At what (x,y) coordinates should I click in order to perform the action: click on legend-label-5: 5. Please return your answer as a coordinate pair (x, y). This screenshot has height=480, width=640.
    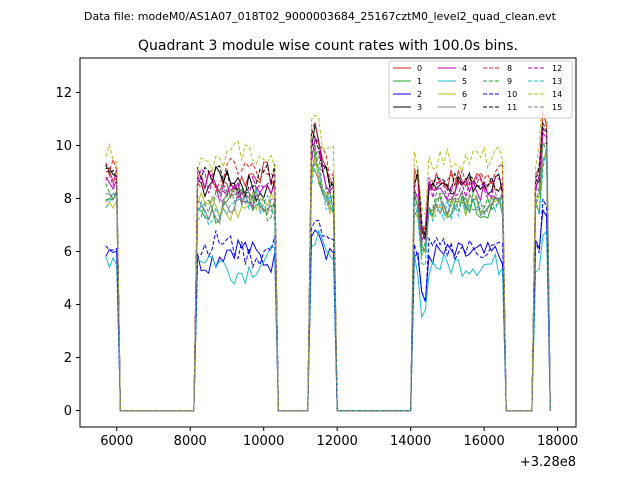
    Looking at the image, I should click on (464, 81).